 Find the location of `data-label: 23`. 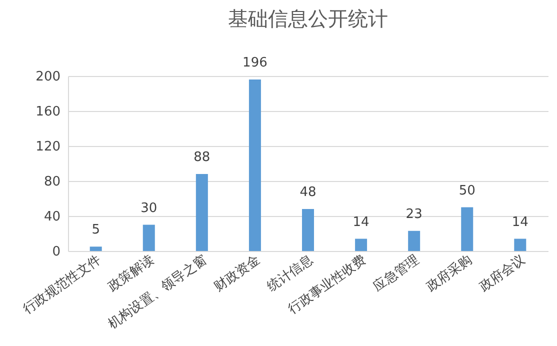

data-label: 23 is located at coordinates (414, 214).